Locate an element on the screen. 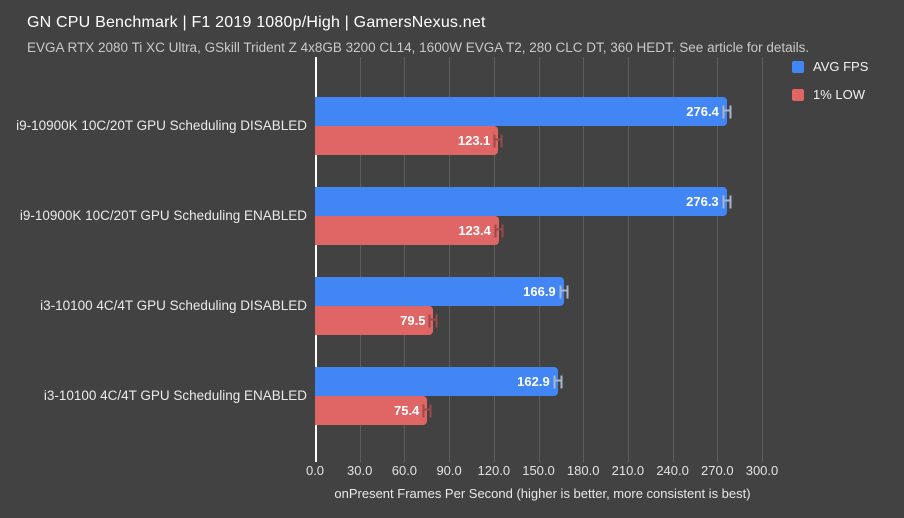 Image resolution: width=904 pixels, height=518 pixels. bar-1-low: 123.1 is located at coordinates (407, 140).